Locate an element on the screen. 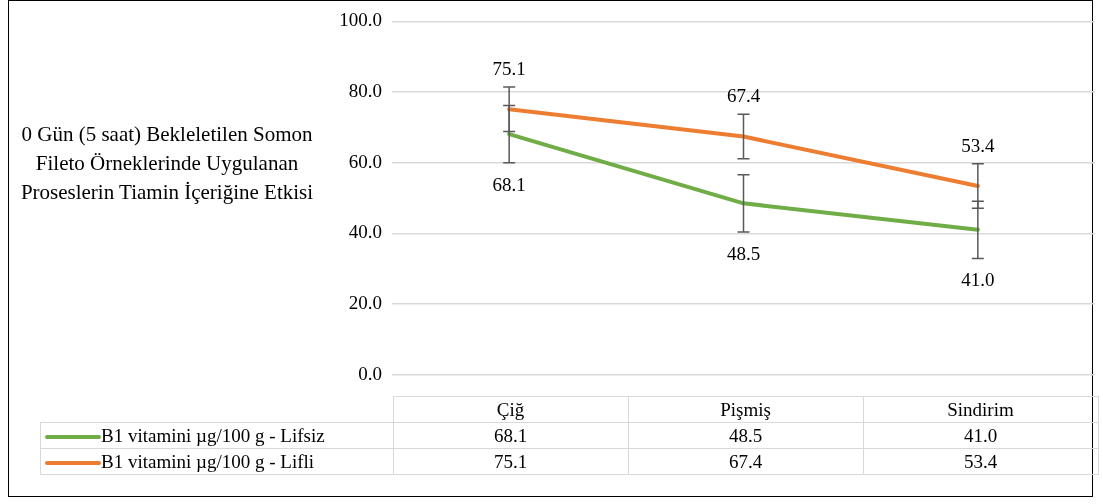  text: 67.4 is located at coordinates (743, 96).